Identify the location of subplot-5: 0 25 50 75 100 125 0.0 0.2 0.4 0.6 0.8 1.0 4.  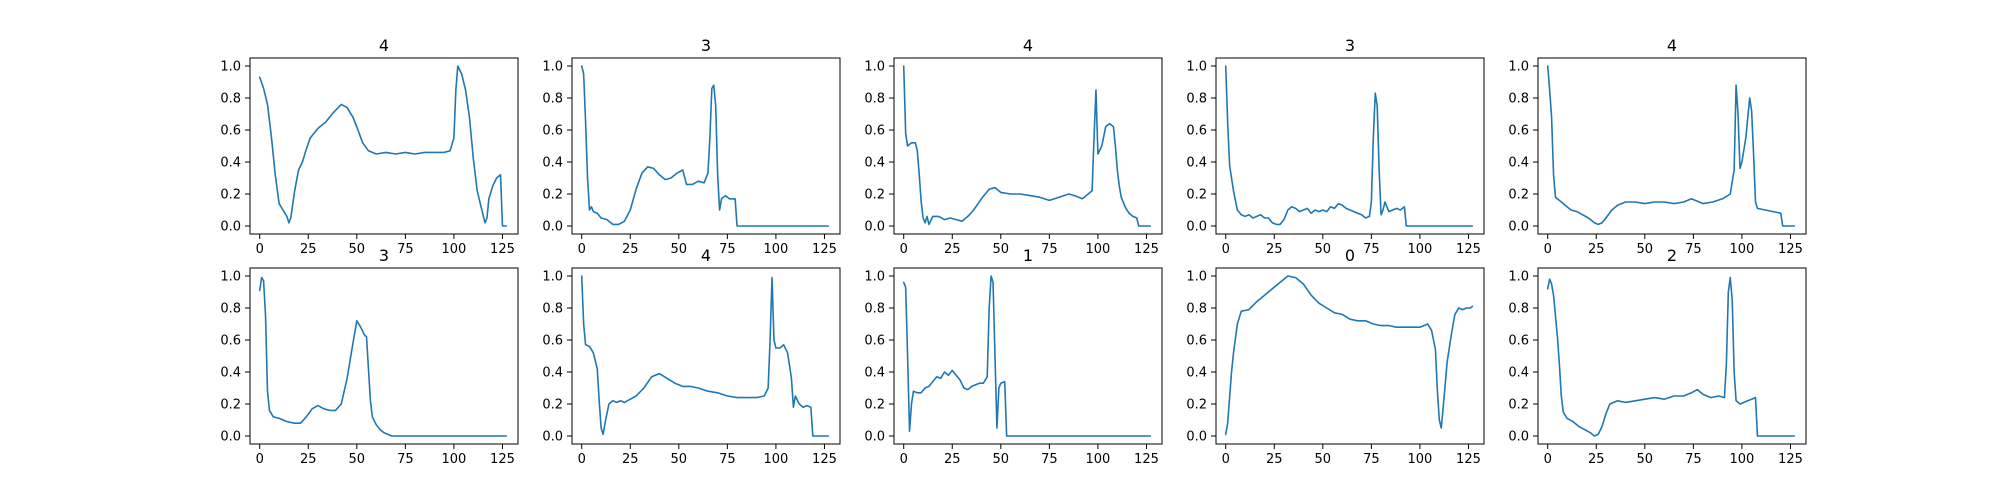
(1657, 146).